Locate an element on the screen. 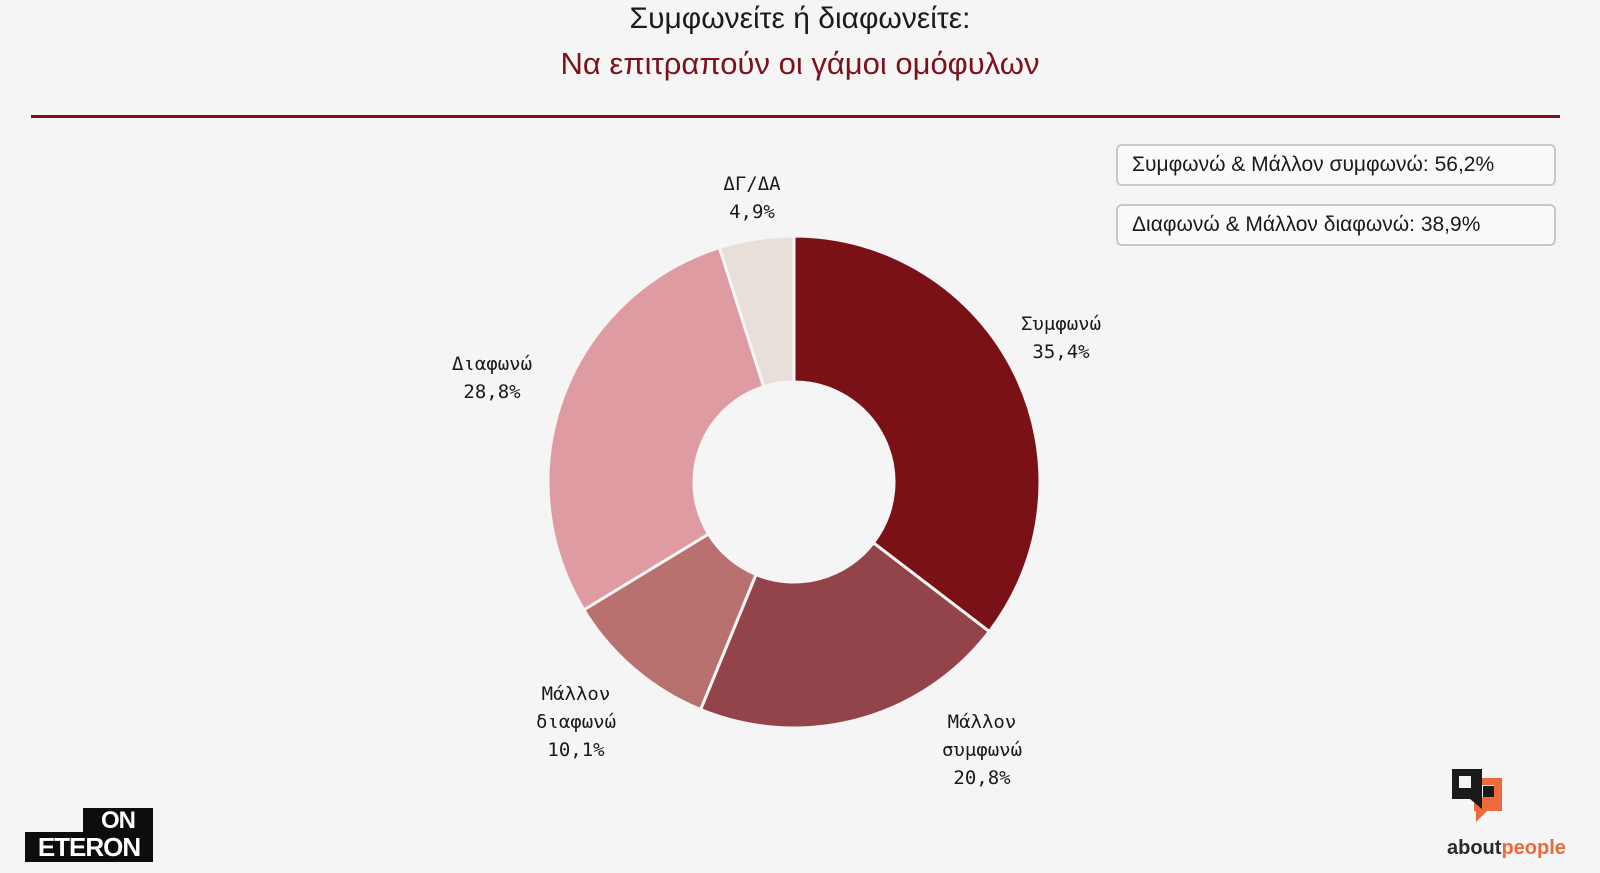  on-eteron-logo-bottom: ETERON is located at coordinates (89, 847).